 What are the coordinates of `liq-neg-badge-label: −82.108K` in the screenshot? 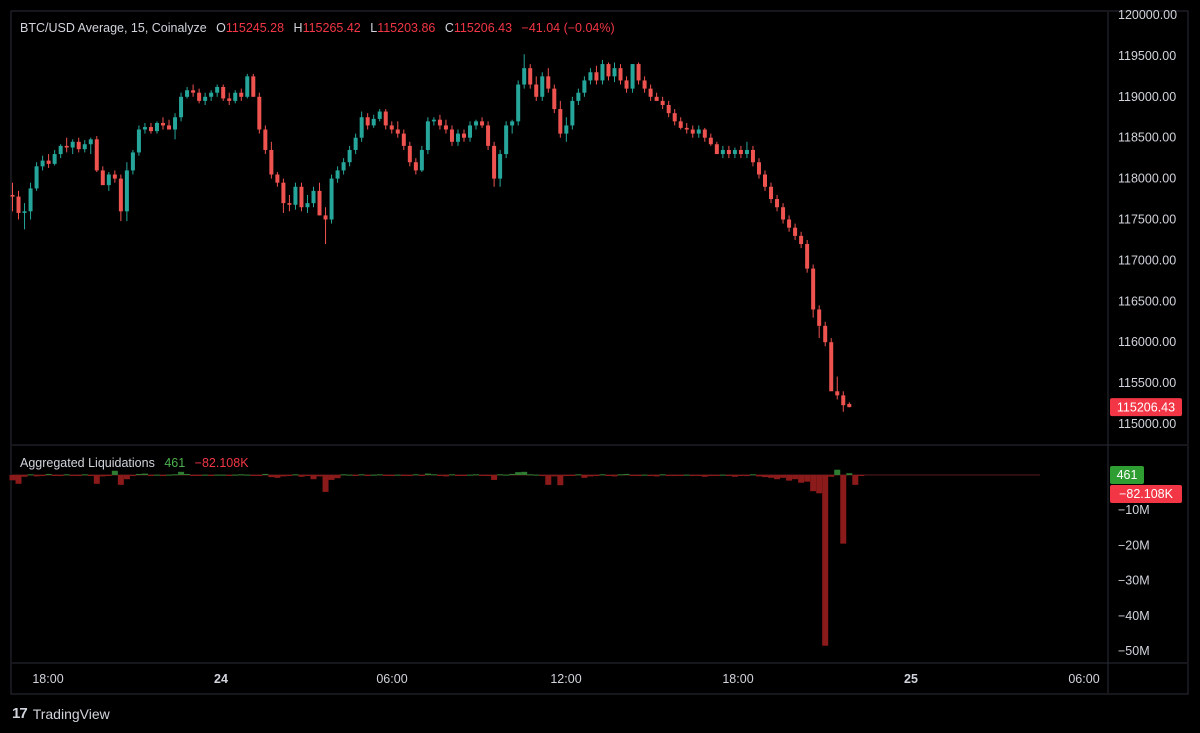 It's located at (1146, 494).